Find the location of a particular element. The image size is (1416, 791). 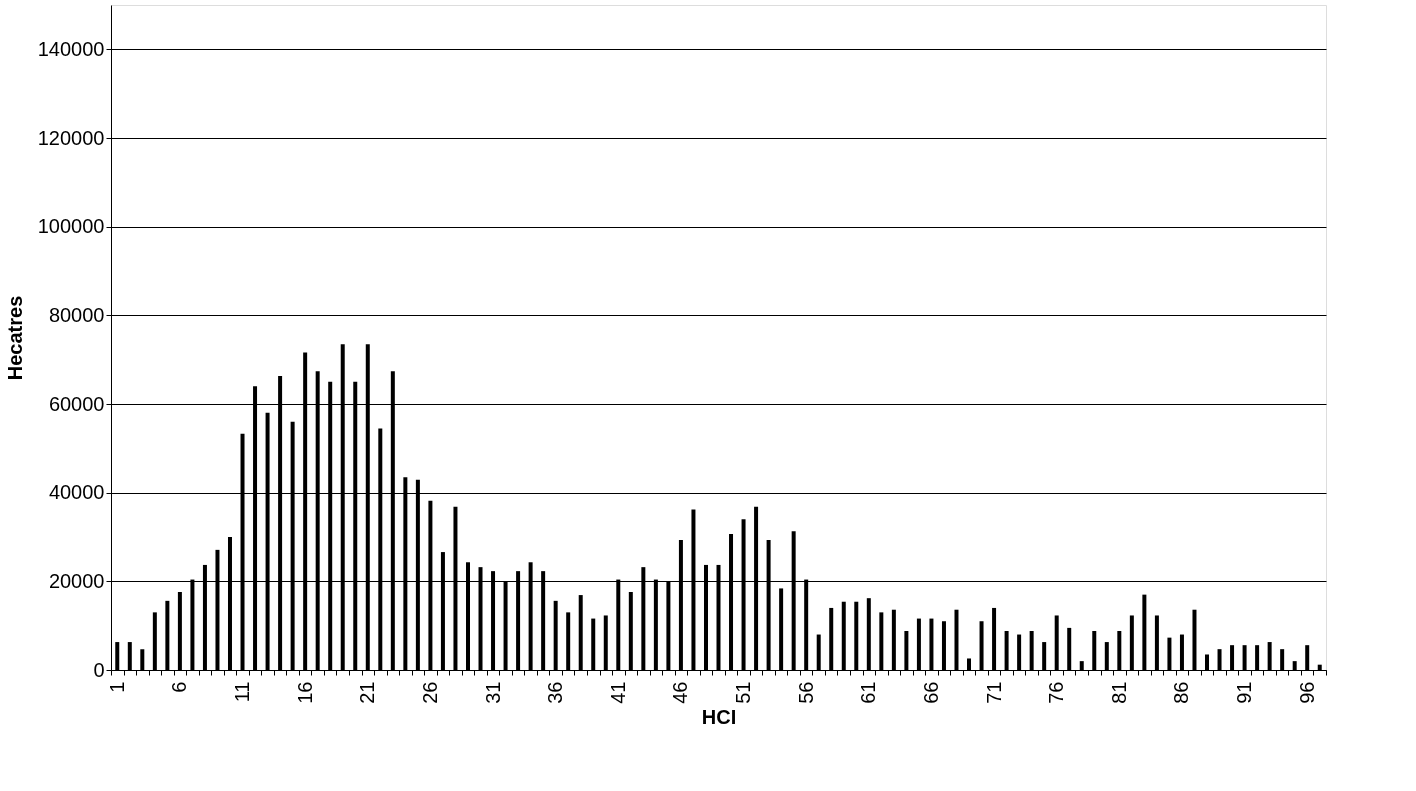

x-tick-label: 66 is located at coordinates (930, 692).